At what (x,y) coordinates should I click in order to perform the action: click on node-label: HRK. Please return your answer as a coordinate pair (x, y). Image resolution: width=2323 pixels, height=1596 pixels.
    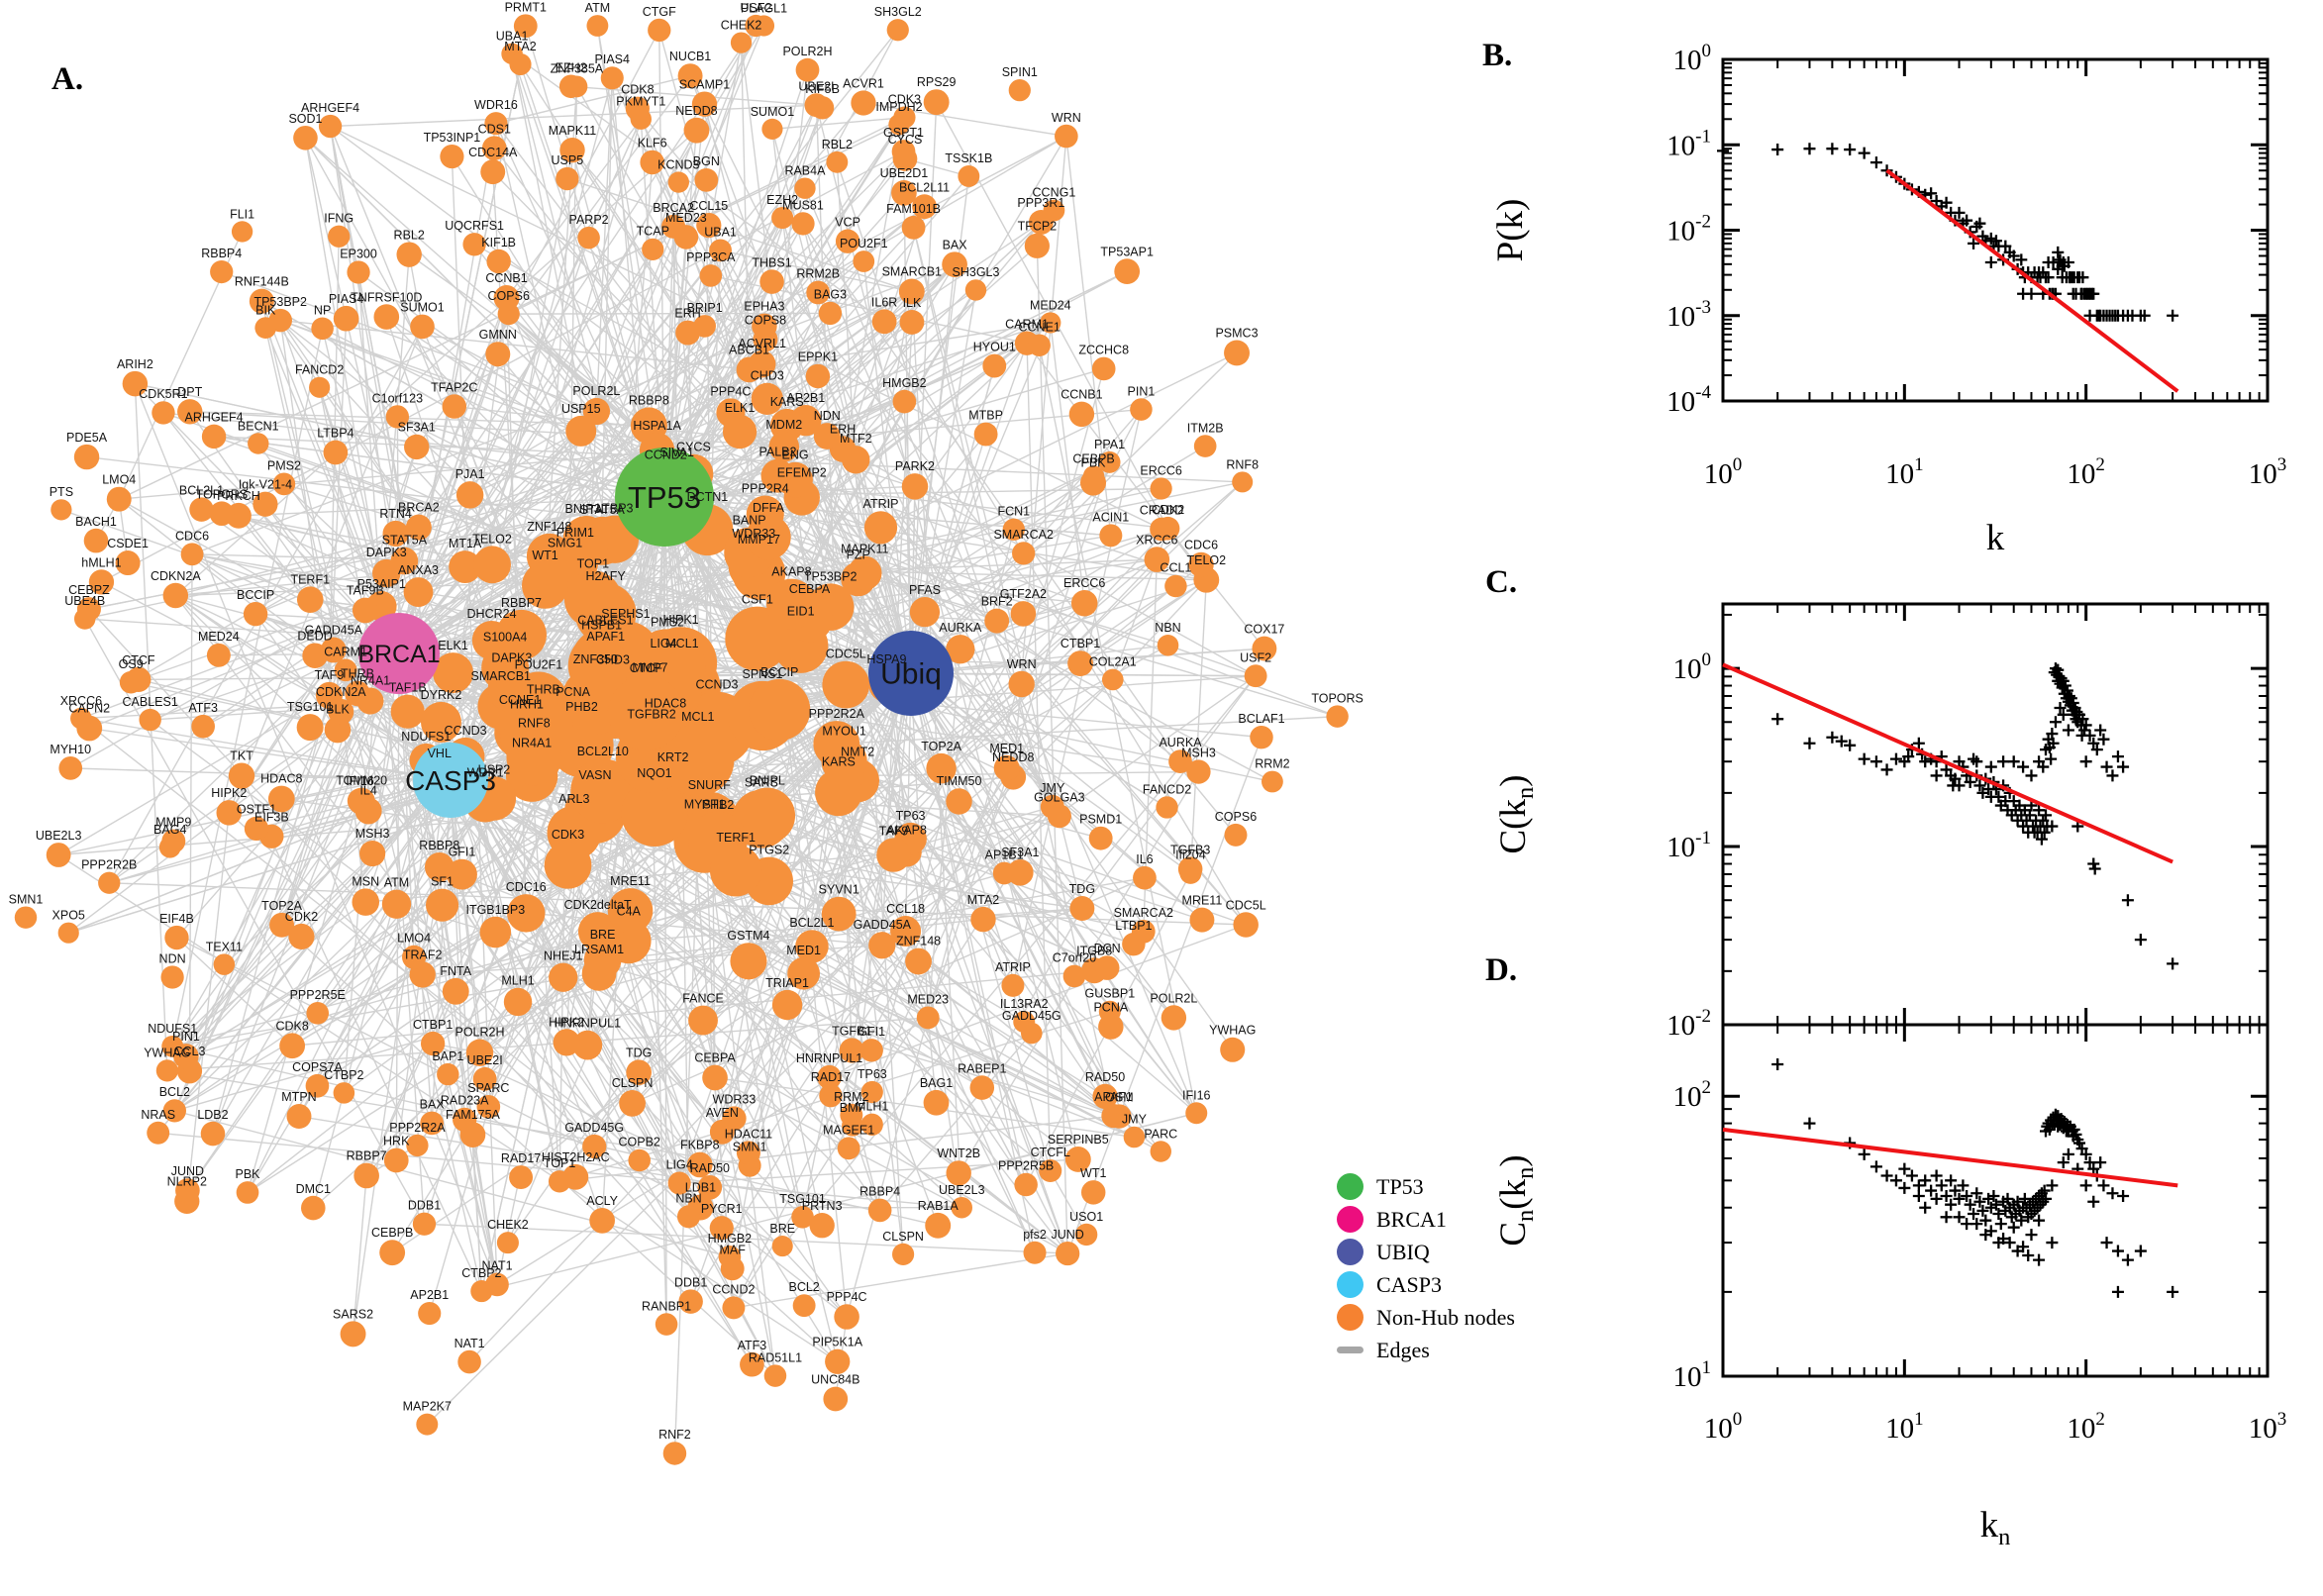
    Looking at the image, I should click on (396, 1141).